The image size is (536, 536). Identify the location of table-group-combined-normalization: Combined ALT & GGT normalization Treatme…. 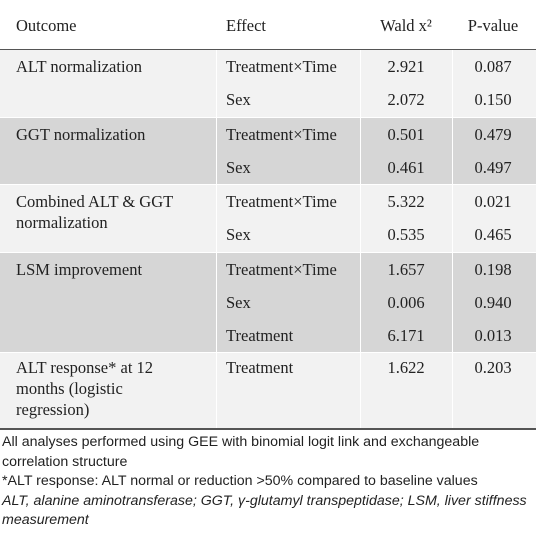
(268, 219).